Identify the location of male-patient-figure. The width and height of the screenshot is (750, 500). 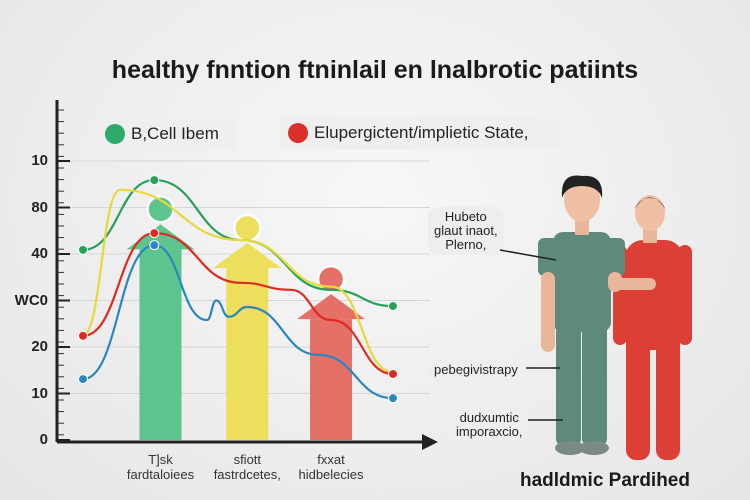
(597, 315).